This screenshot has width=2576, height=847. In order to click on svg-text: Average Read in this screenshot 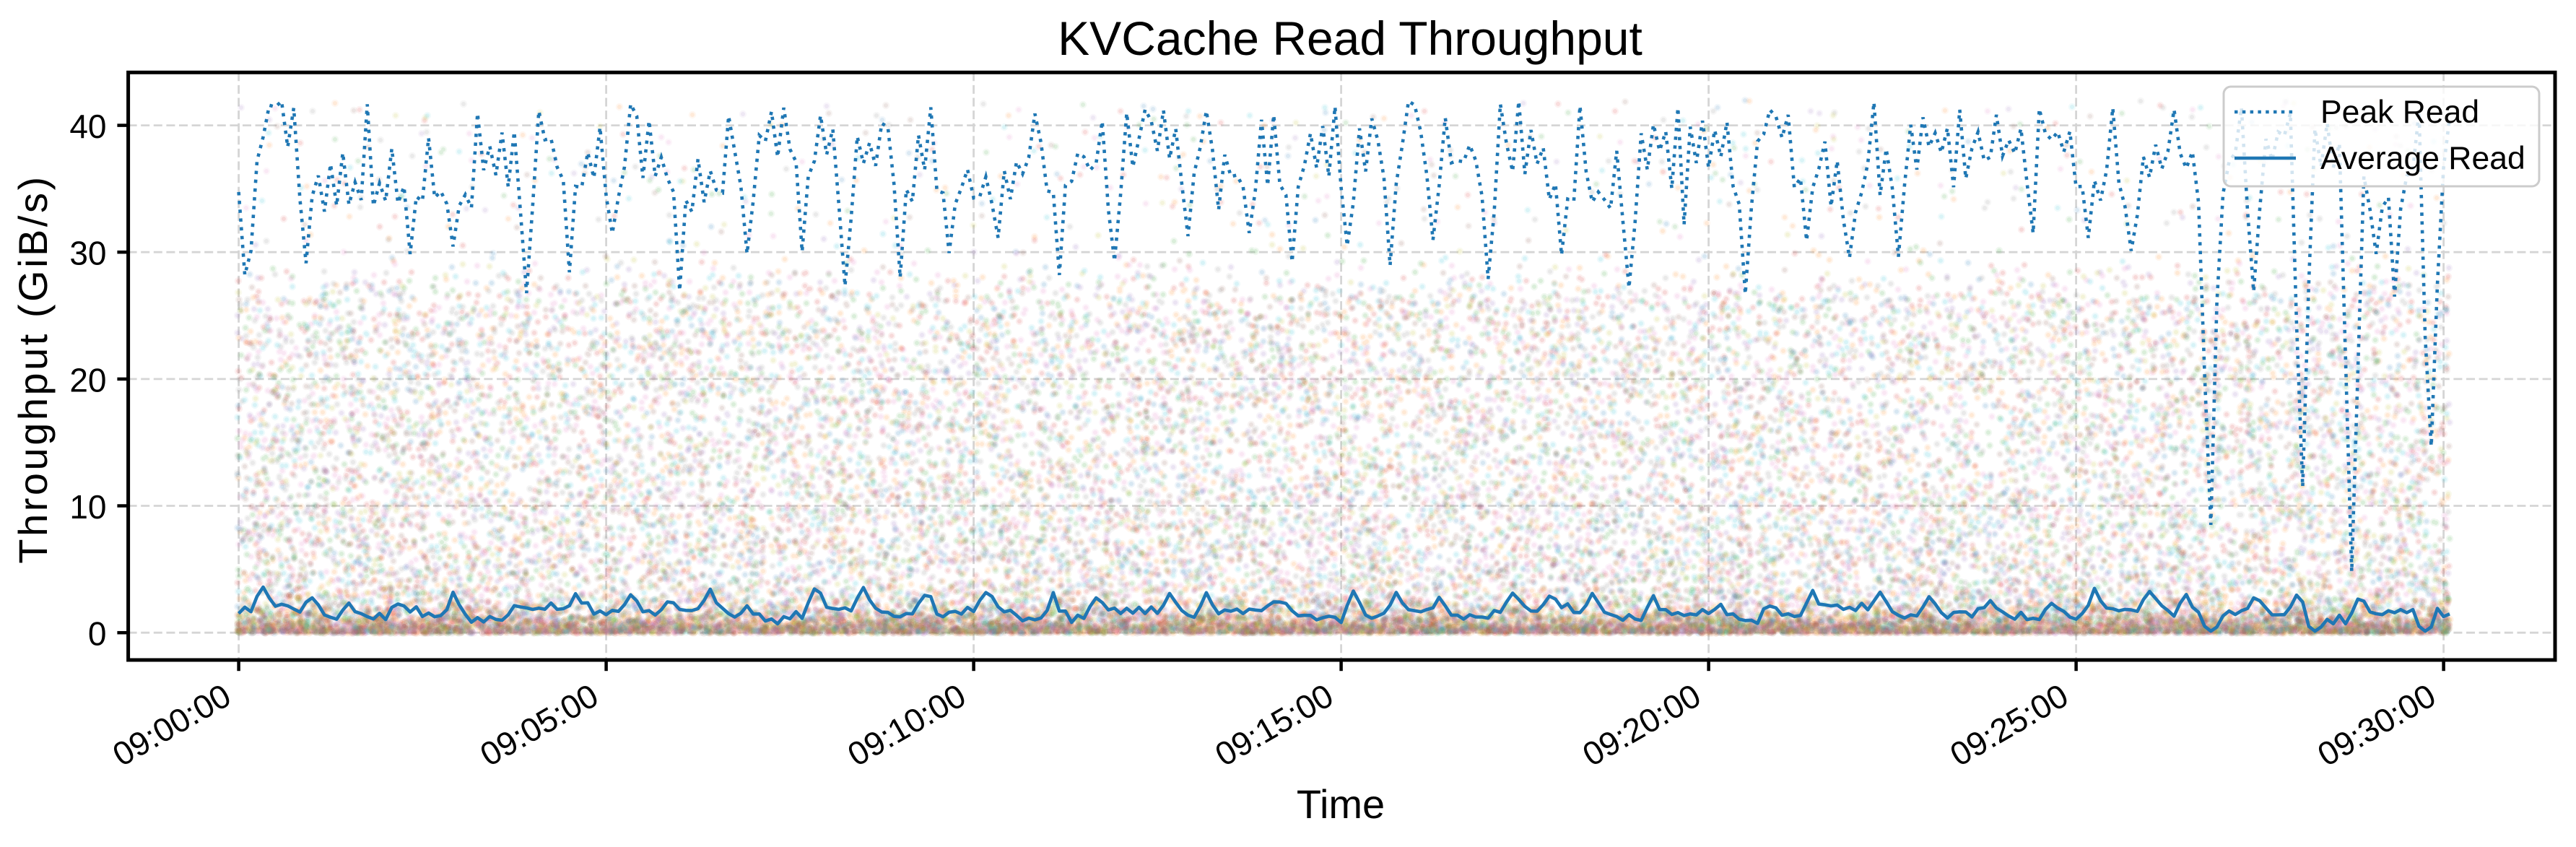, I will do `click(2422, 158)`.